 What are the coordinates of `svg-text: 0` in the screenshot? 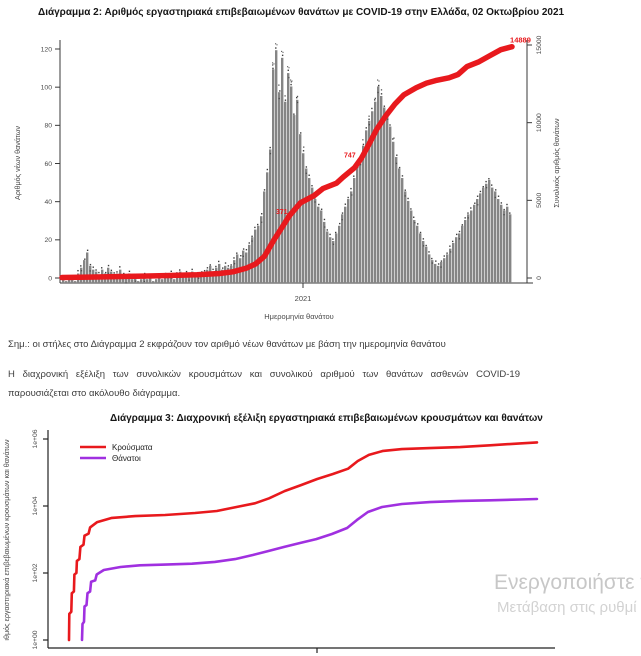 It's located at (539, 278).